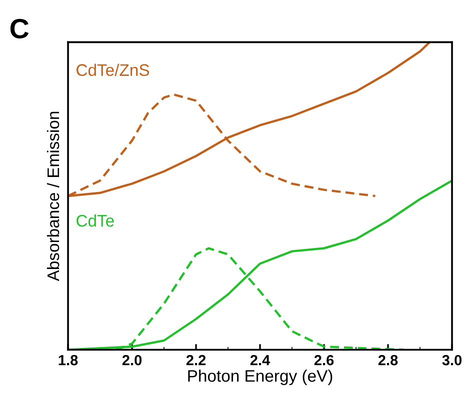  What do you see at coordinates (95, 220) in the screenshot?
I see `text: CdTe` at bounding box center [95, 220].